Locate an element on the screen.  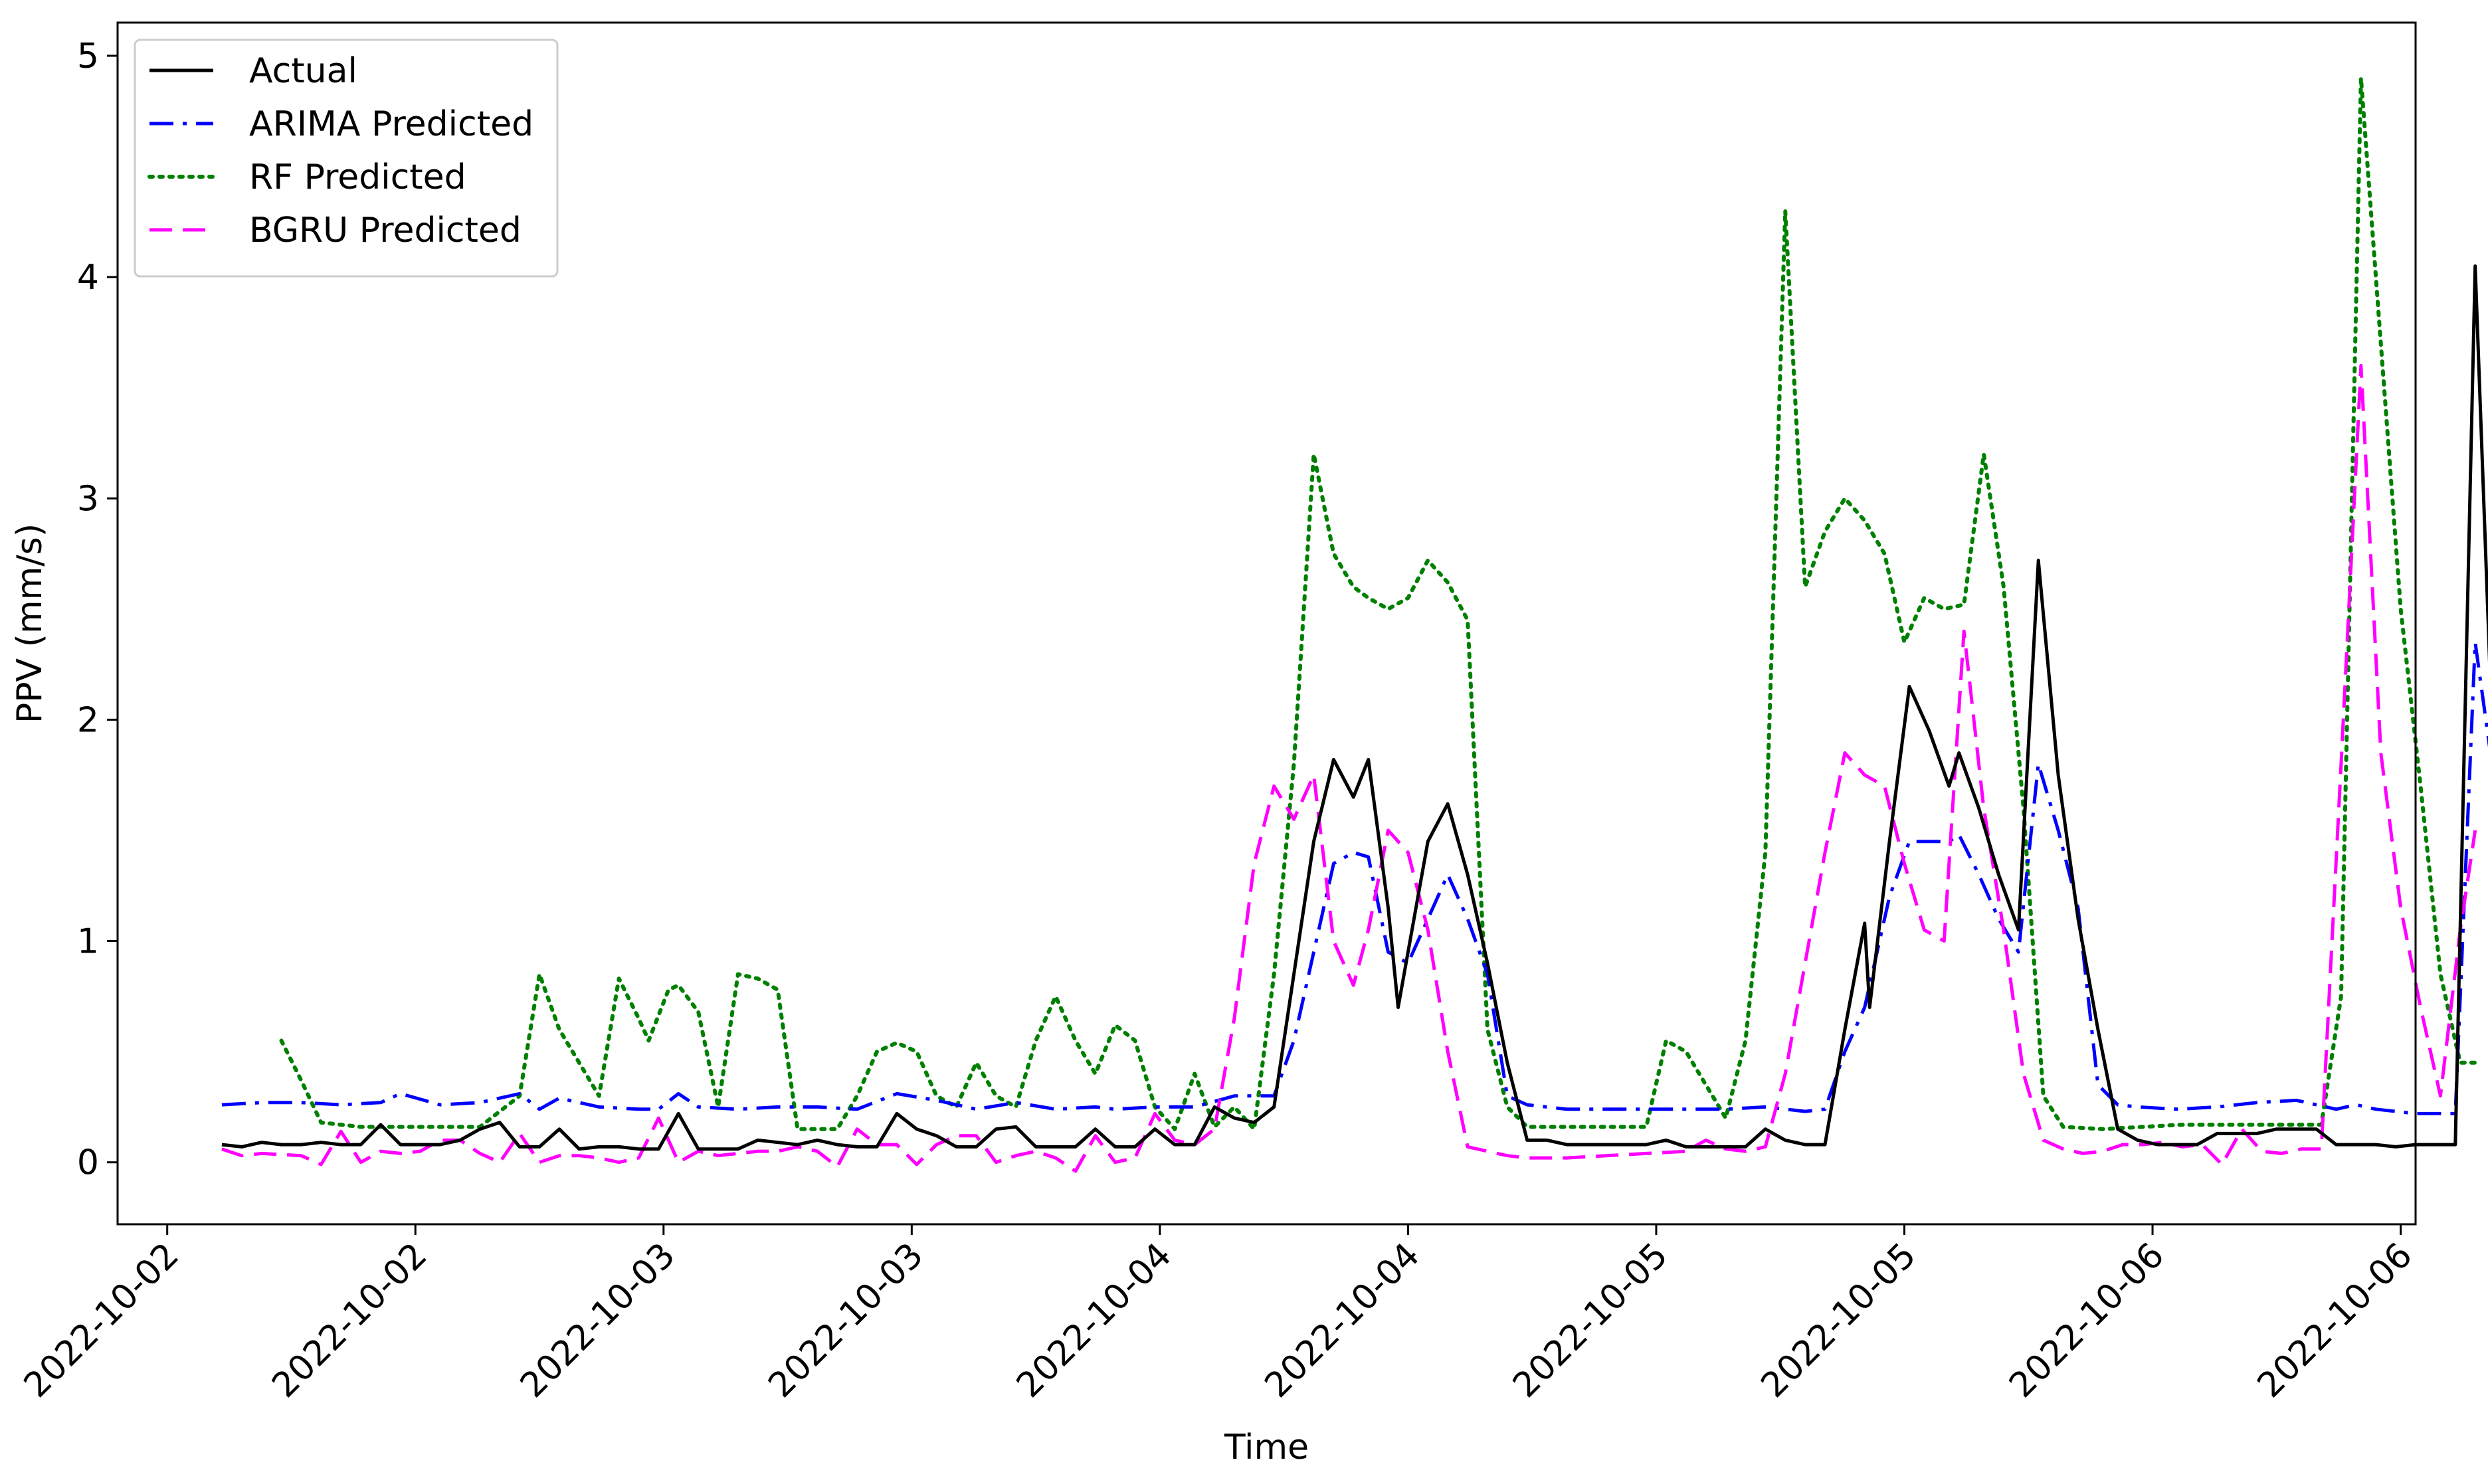
y-axis-title: PPV (mm/s) is located at coordinates (30, 623).